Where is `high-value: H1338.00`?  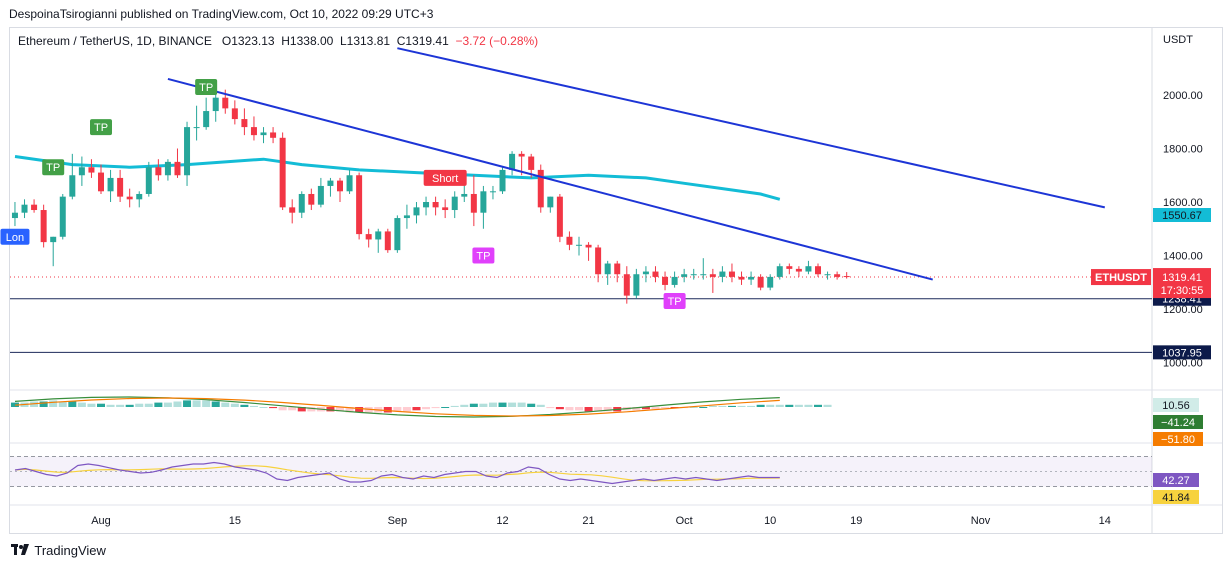 high-value: H1338.00 is located at coordinates (307, 41).